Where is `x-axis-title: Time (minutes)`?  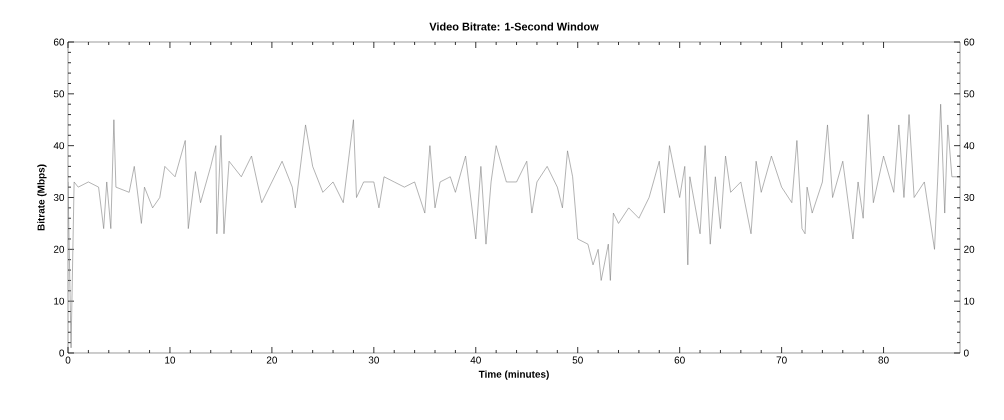 x-axis-title: Time (minutes) is located at coordinates (513, 375).